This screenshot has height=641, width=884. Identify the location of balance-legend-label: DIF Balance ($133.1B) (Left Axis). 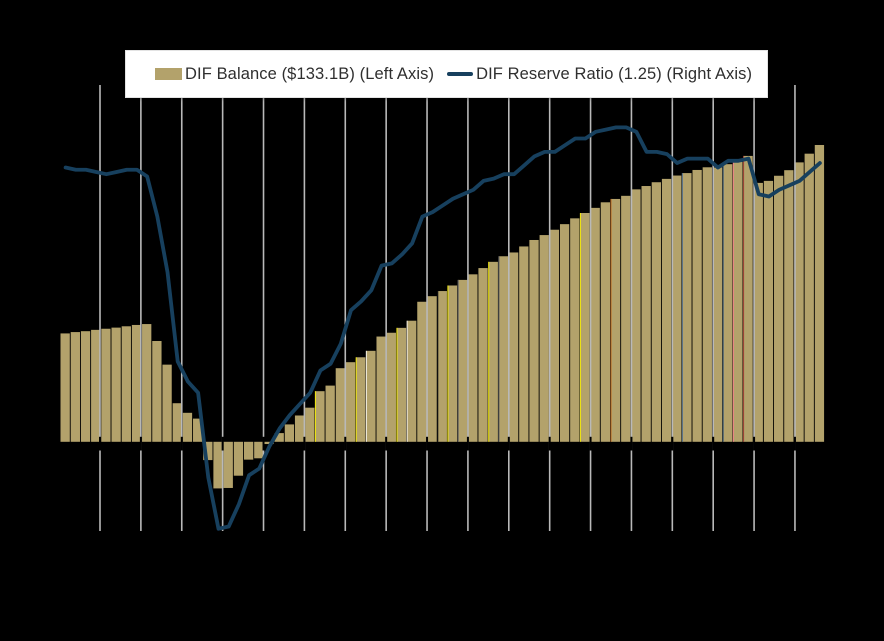
(310, 73).